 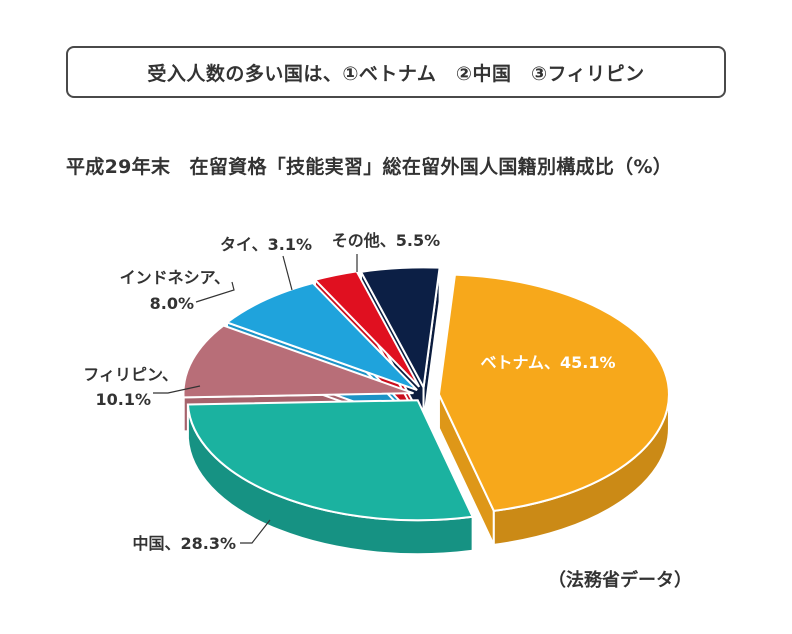 I want to click on slice-label-vietnam: ベトナム、45.1%, so click(x=547, y=362).